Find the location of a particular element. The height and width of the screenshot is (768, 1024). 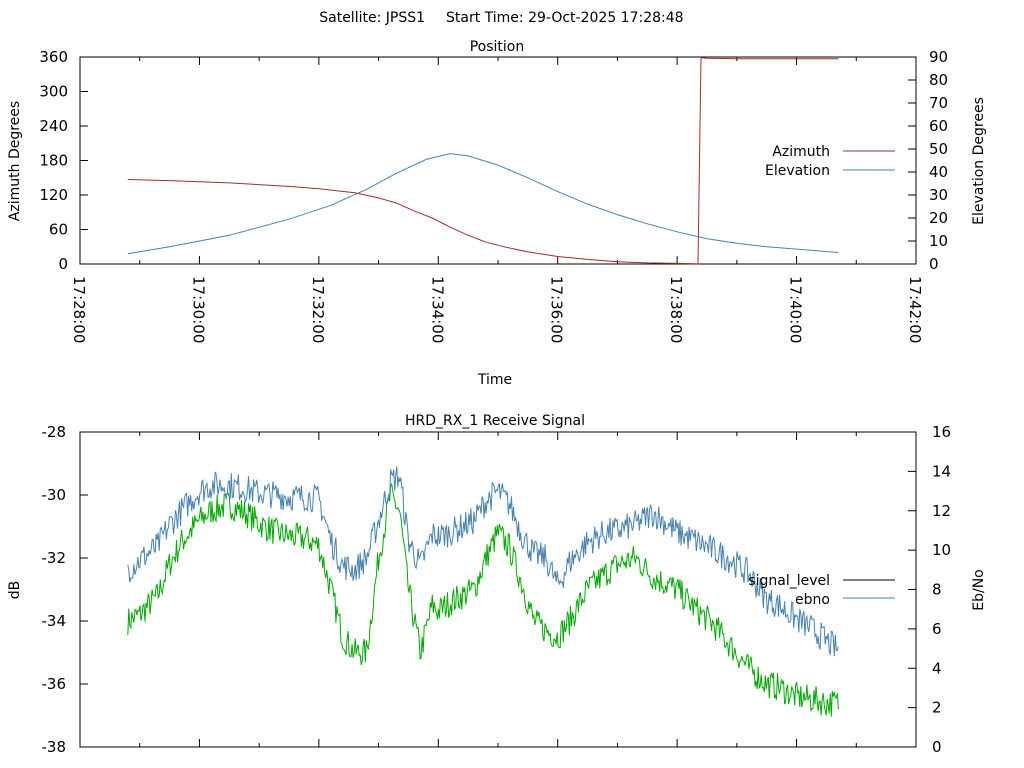

y-tick-label: -38 is located at coordinates (54, 747).